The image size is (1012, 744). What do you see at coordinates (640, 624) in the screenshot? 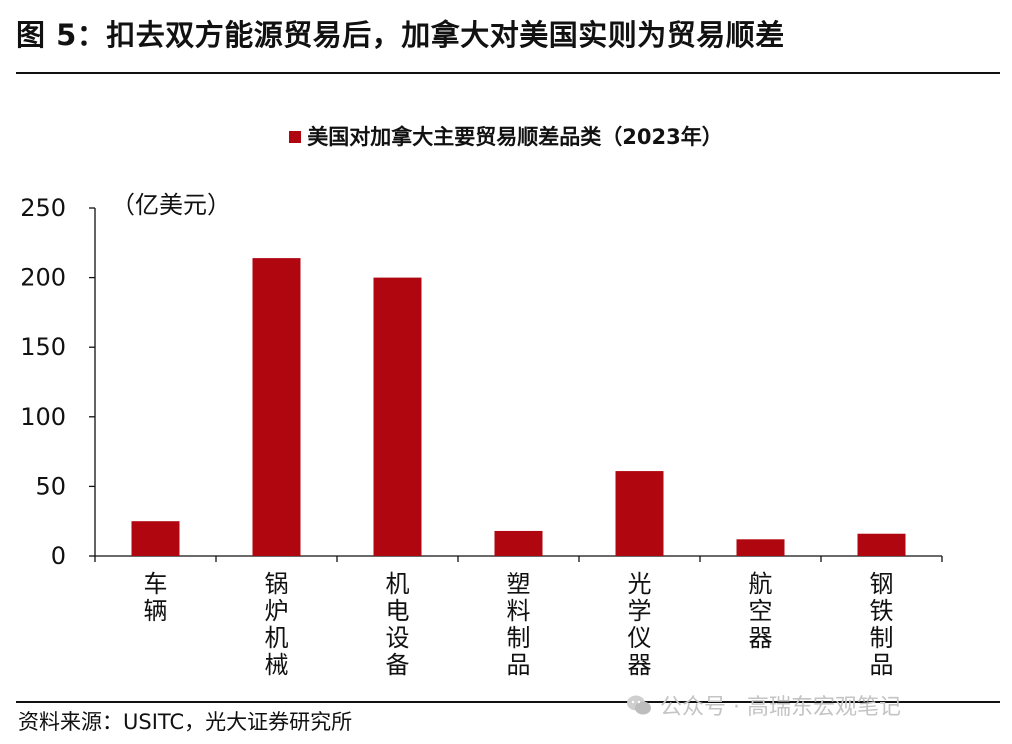
I see `x-tick-label: 光学仪器` at bounding box center [640, 624].